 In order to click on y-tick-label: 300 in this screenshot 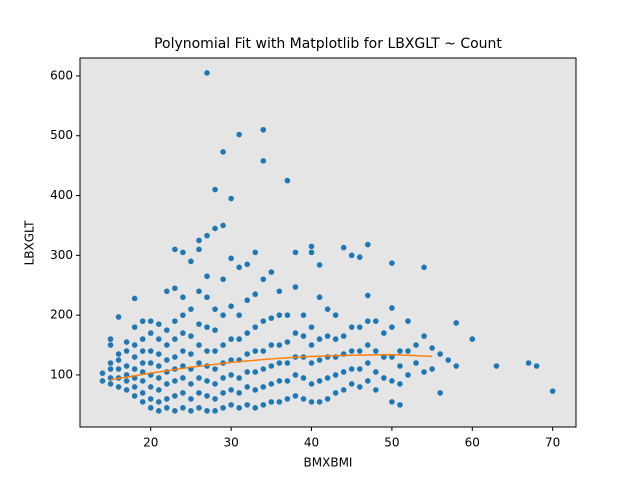, I will do `click(61, 255)`.